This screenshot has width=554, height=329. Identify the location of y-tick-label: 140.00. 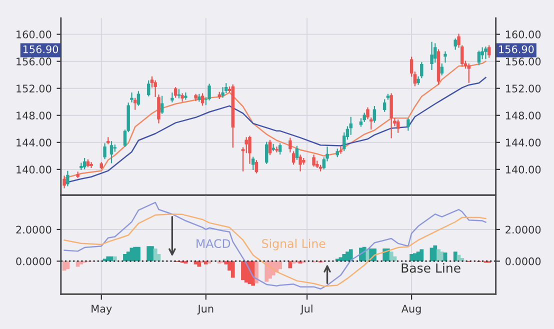
(34, 170).